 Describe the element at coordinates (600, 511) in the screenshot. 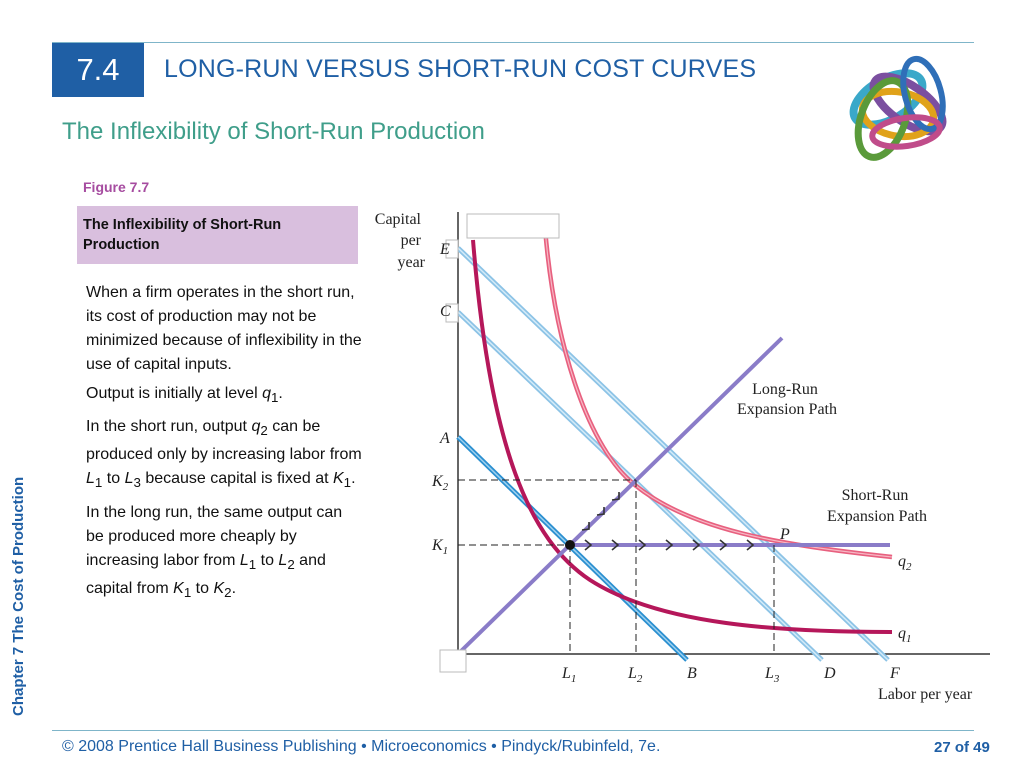

I see `long-run-arrows` at that location.